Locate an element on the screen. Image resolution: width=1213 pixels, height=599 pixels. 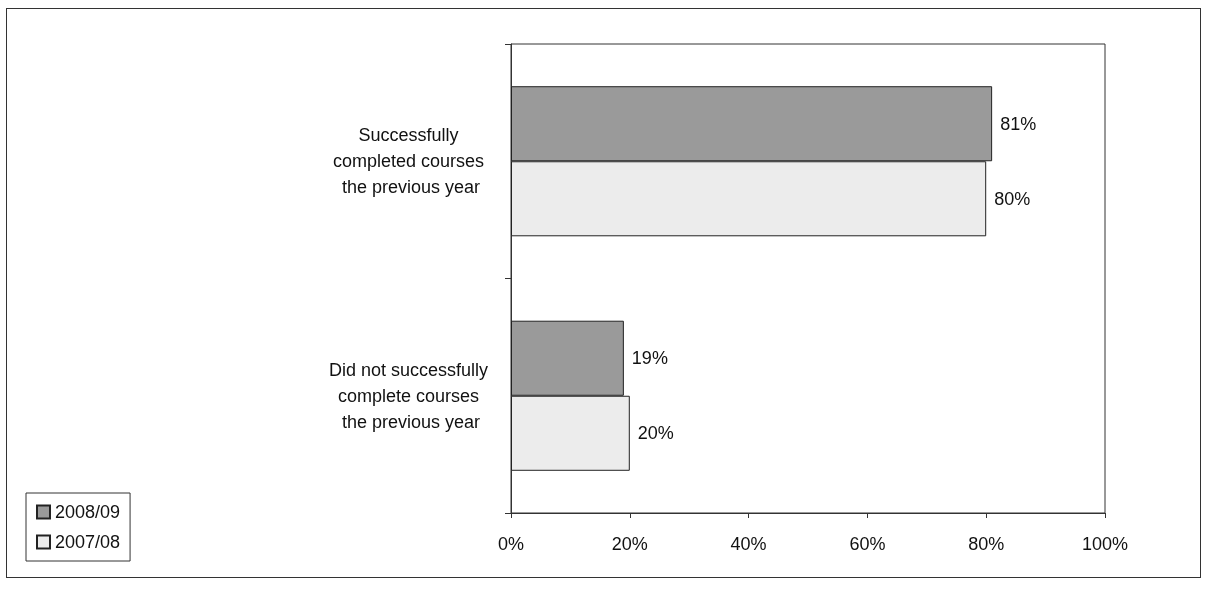
x-tick-label: 20% is located at coordinates (629, 544).